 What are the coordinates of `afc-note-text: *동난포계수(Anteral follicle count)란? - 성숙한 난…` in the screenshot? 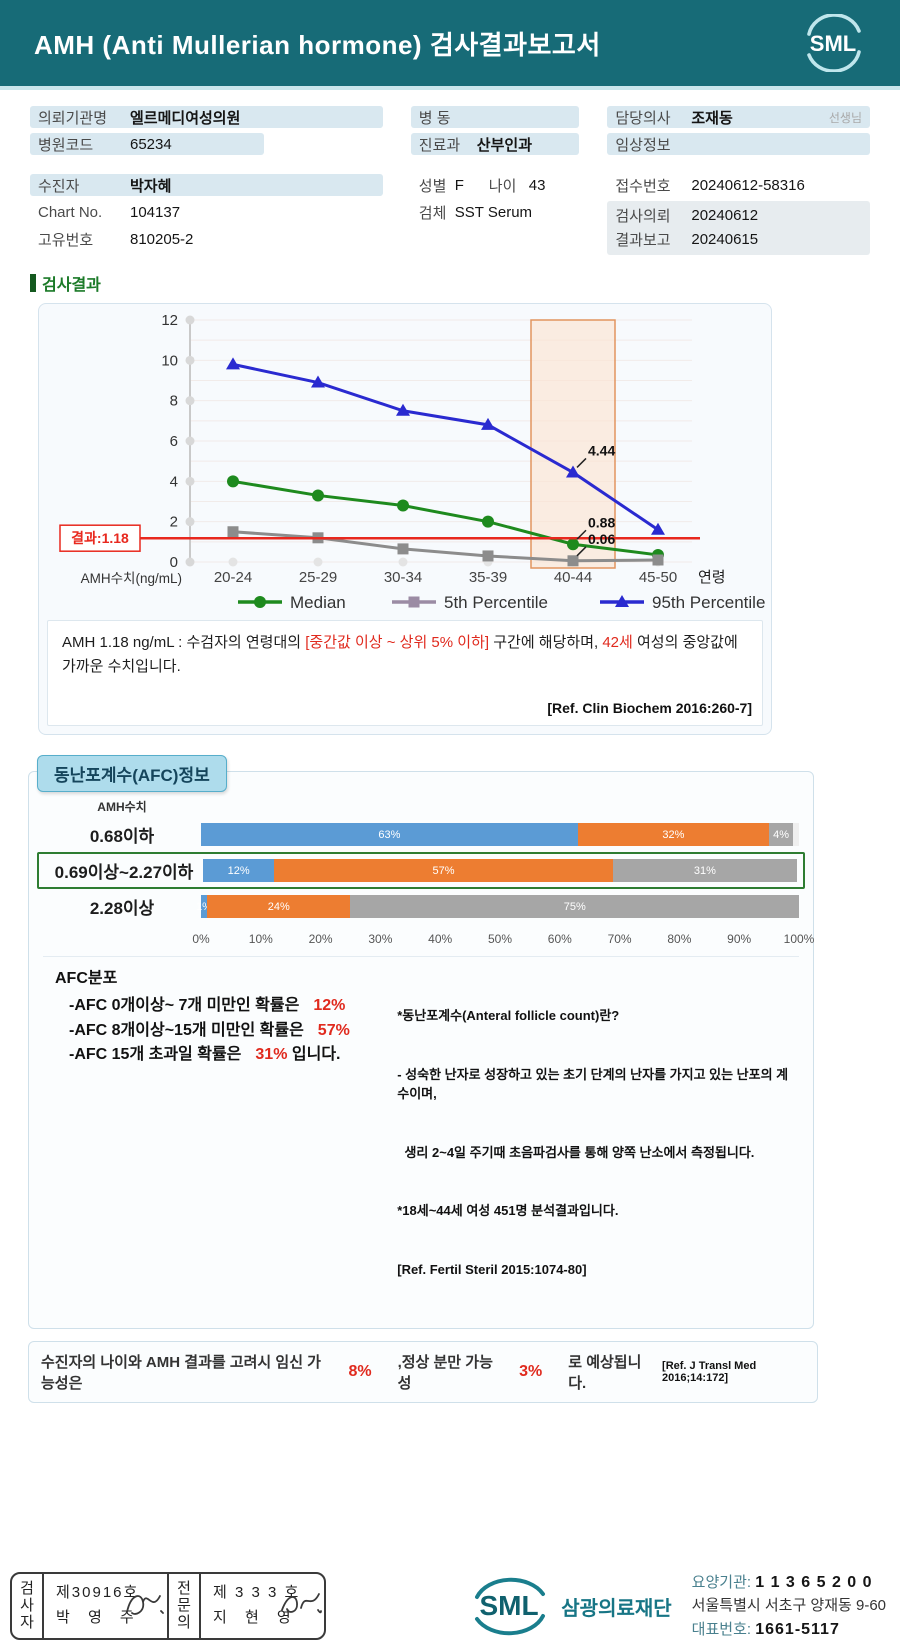 It's located at (593, 1142).